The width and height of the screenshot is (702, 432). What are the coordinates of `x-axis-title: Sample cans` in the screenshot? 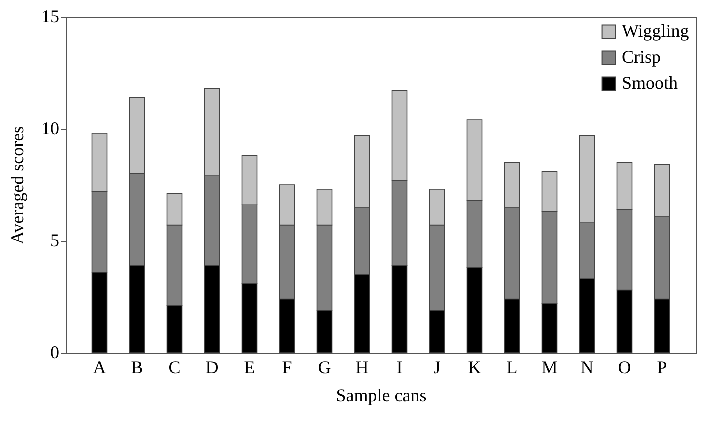 It's located at (381, 396).